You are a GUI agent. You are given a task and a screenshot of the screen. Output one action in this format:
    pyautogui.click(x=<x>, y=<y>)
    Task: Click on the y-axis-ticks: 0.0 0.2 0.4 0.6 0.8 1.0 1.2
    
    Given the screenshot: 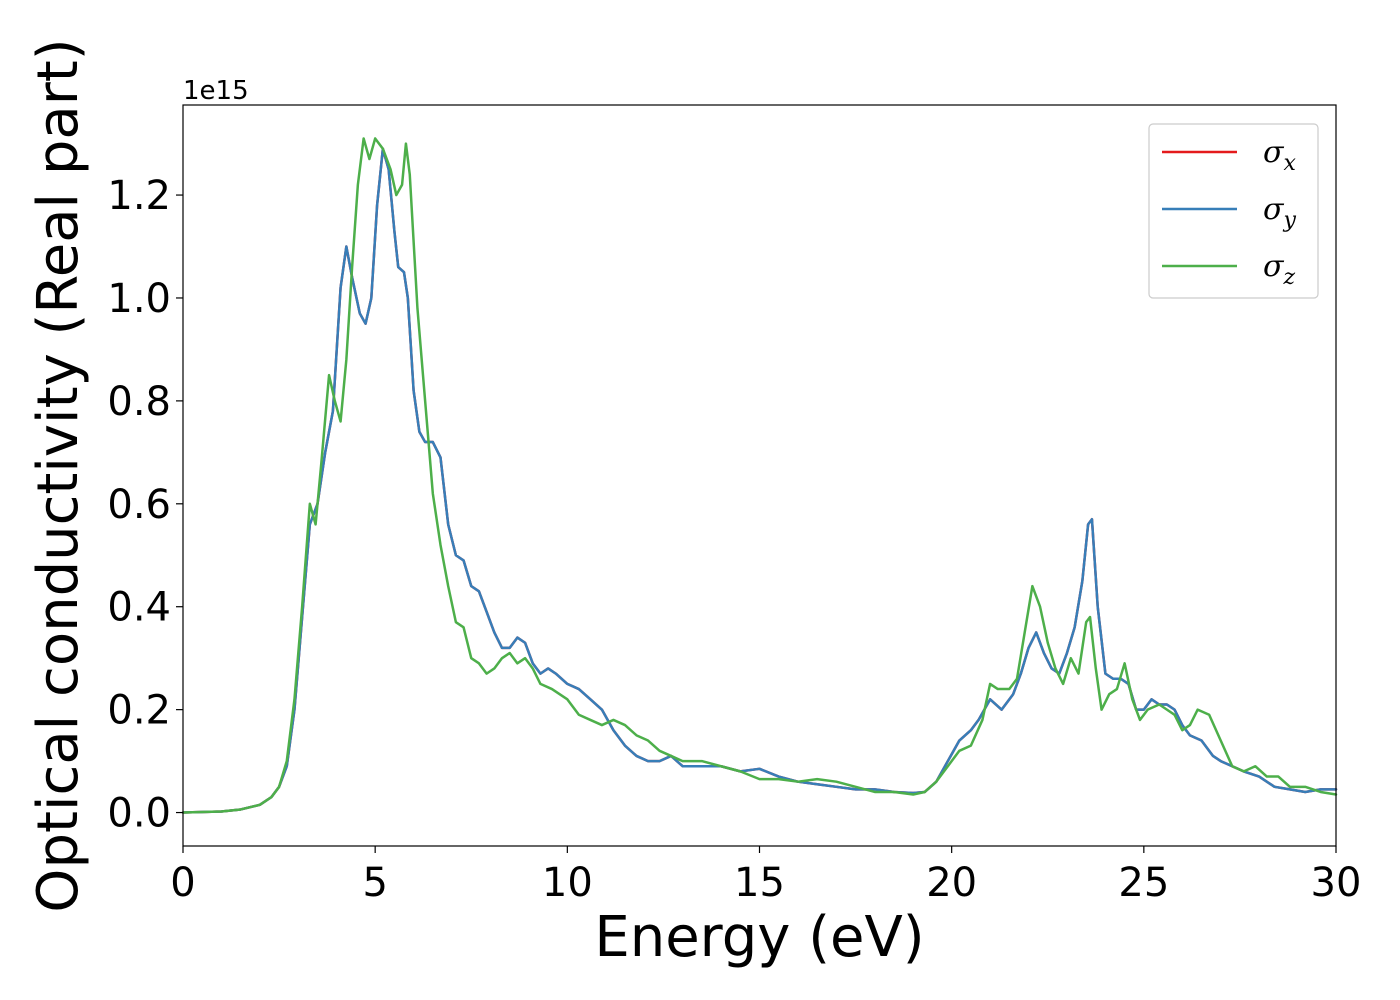 What is the action you would take?
    pyautogui.click(x=145, y=505)
    